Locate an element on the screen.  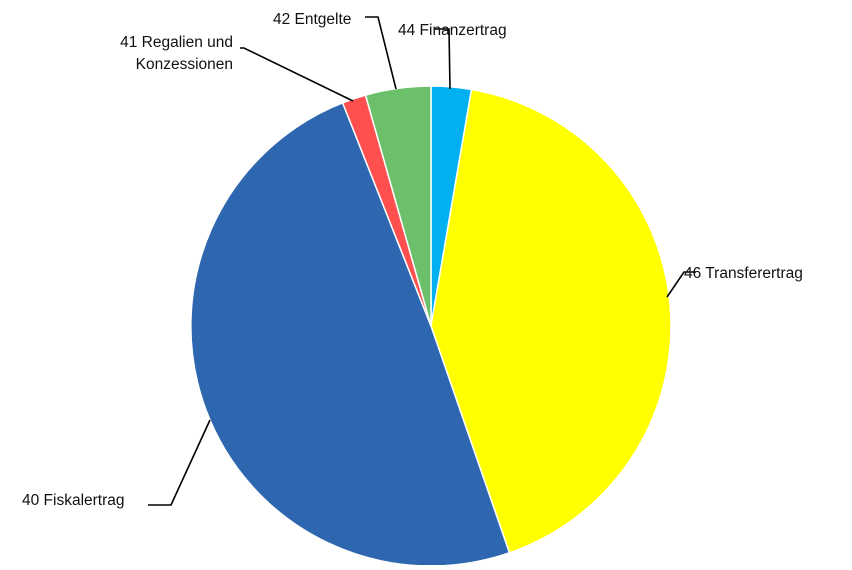
leader-line-40-fiskalertrag is located at coordinates (179, 462).